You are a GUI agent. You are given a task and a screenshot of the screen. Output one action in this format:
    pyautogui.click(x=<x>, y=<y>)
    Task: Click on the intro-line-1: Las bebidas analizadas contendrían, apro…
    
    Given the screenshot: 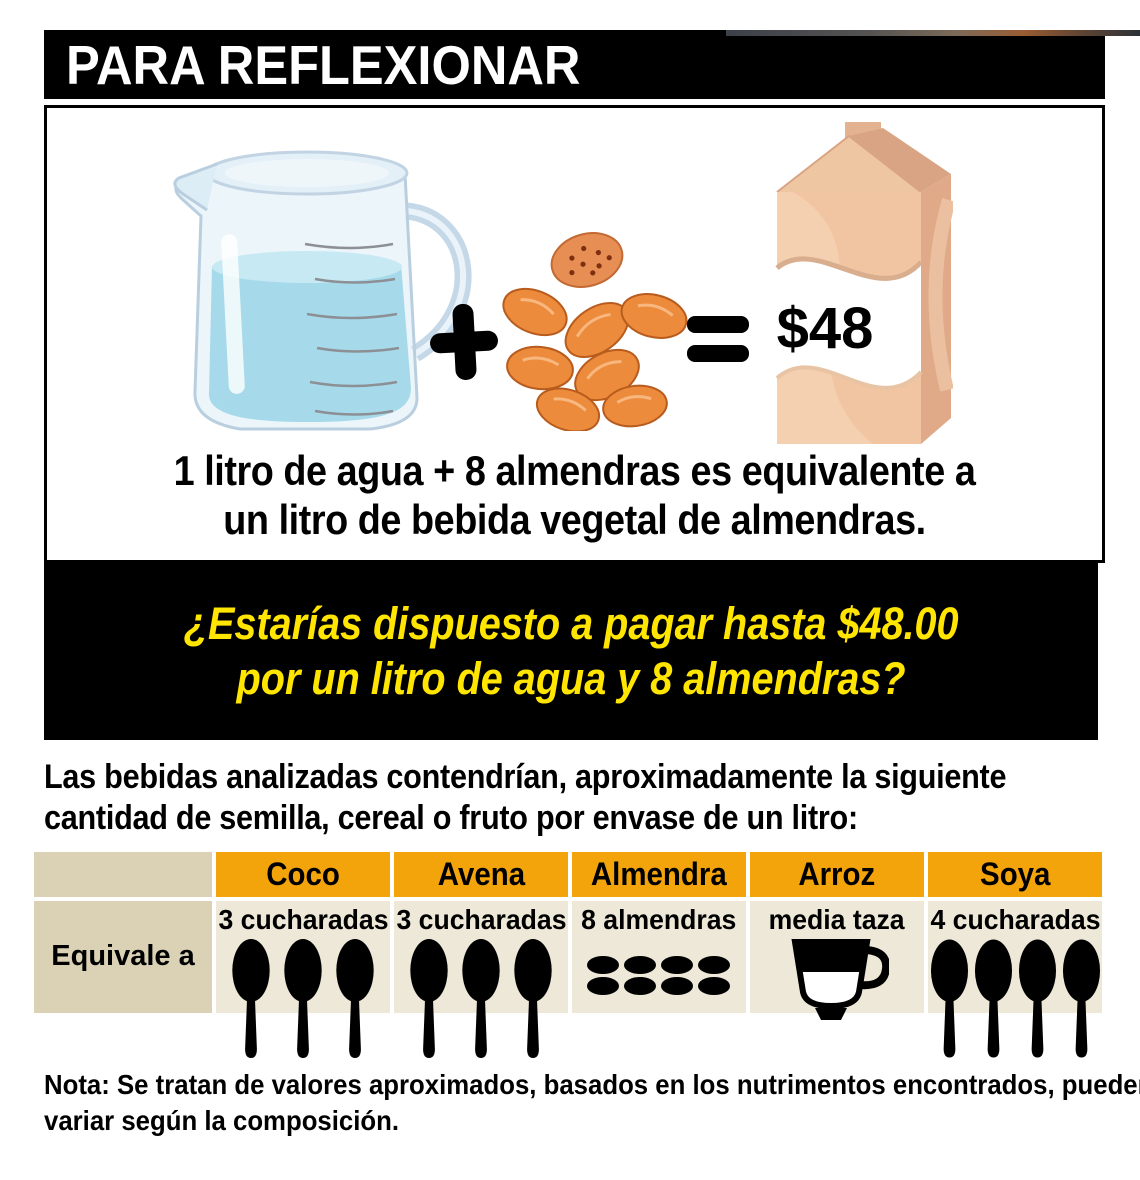 What is the action you would take?
    pyautogui.click(x=525, y=777)
    